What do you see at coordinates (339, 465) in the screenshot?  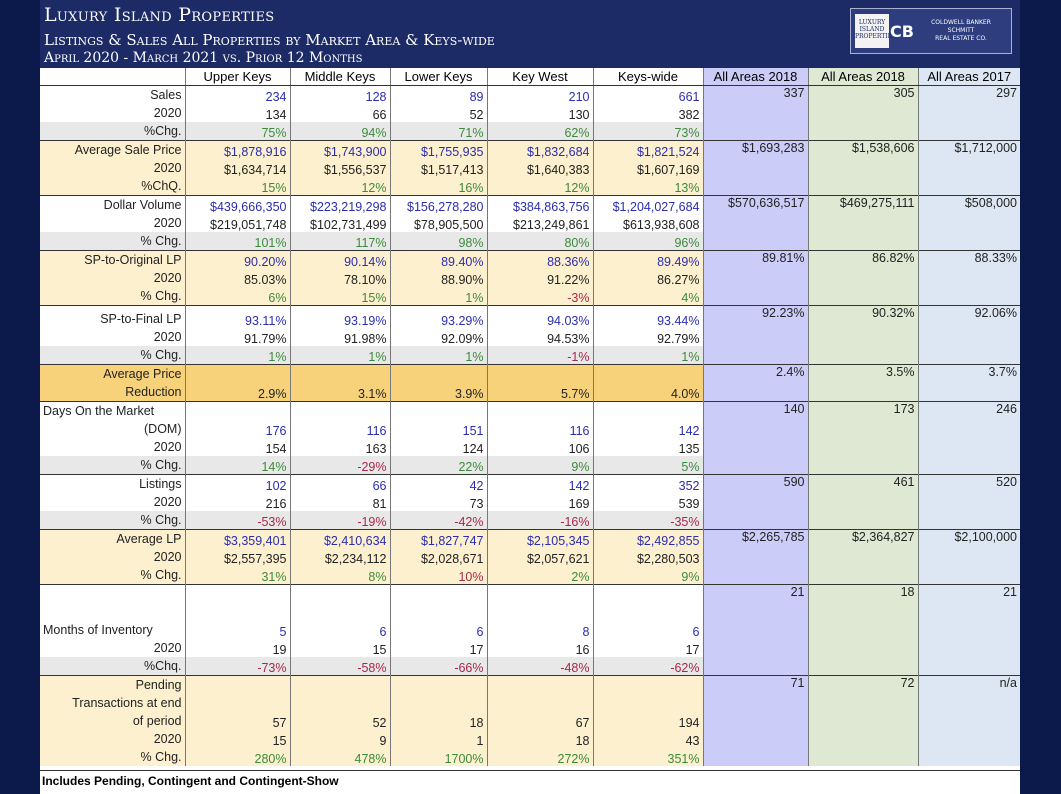 I see `table-cell: -29%` at bounding box center [339, 465].